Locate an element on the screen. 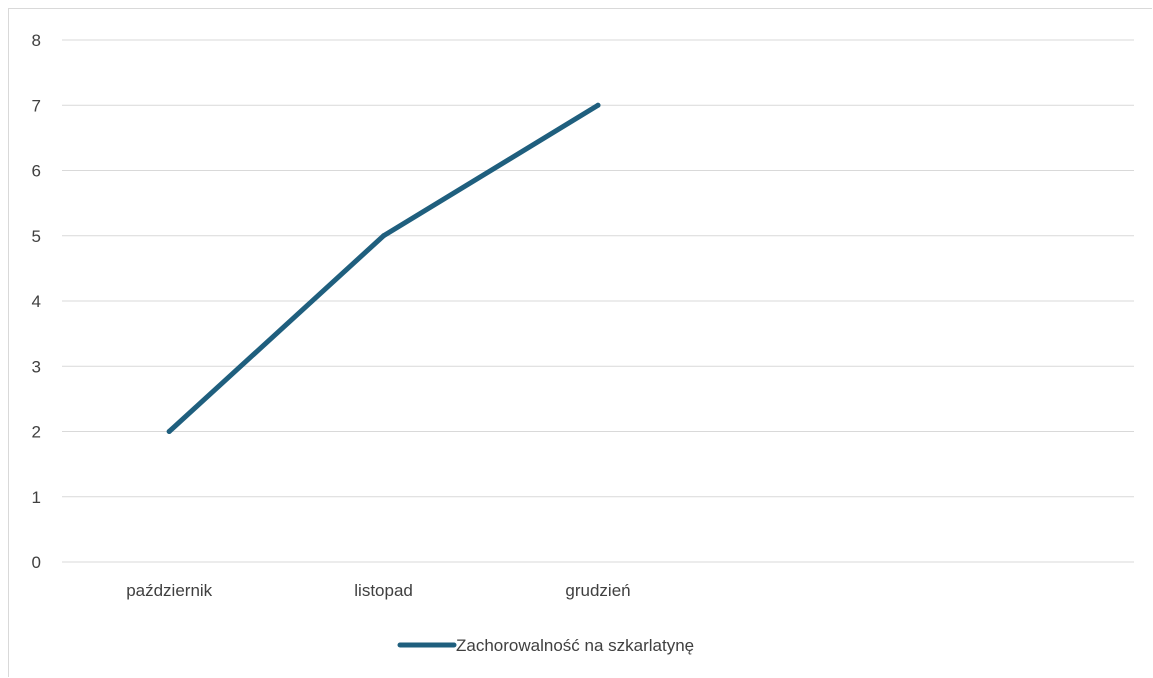 Image resolution: width=1153 pixels, height=678 pixels. x-axis-tick-labels: październik listopad grudzień is located at coordinates (378, 590).